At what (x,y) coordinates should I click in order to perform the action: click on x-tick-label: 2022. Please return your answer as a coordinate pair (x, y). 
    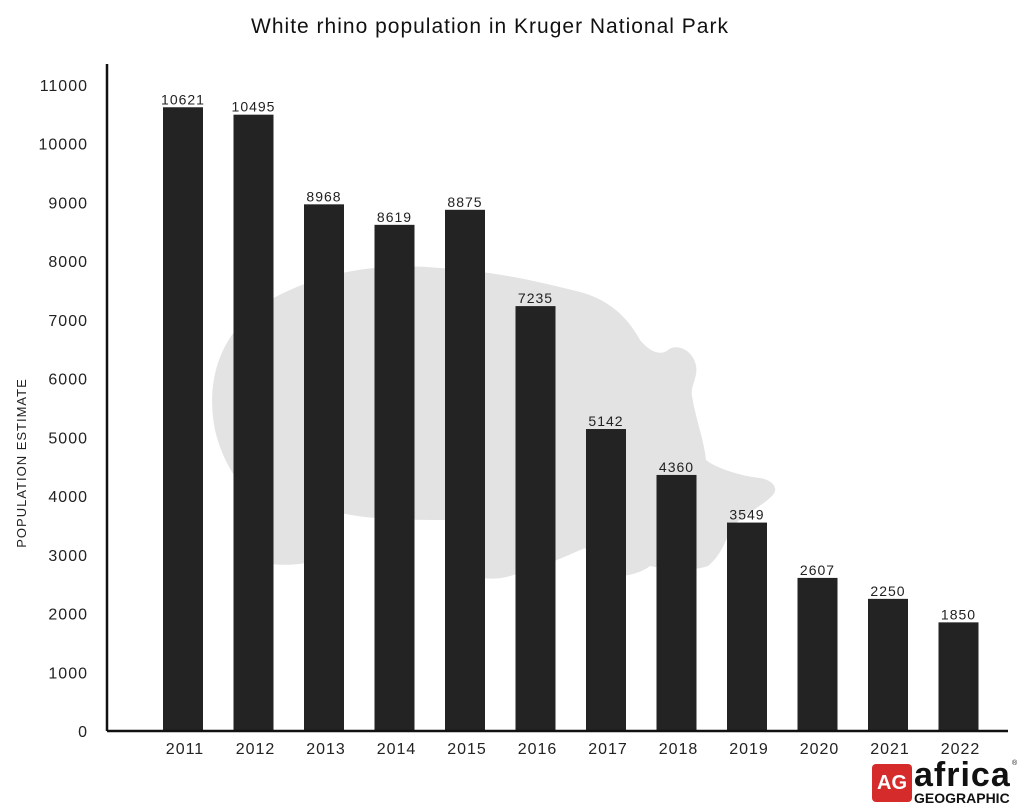
    Looking at the image, I should click on (961, 749).